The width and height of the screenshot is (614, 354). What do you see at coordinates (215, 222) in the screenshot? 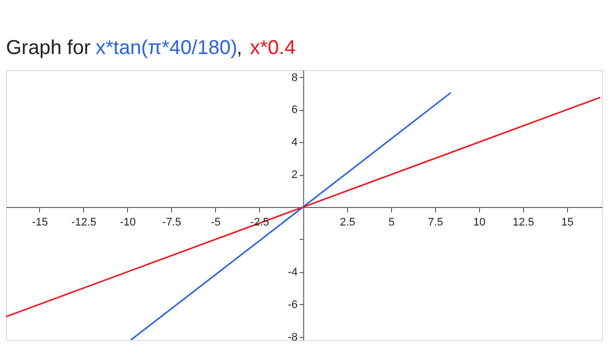
I see `x-tick-label: -5` at bounding box center [215, 222].